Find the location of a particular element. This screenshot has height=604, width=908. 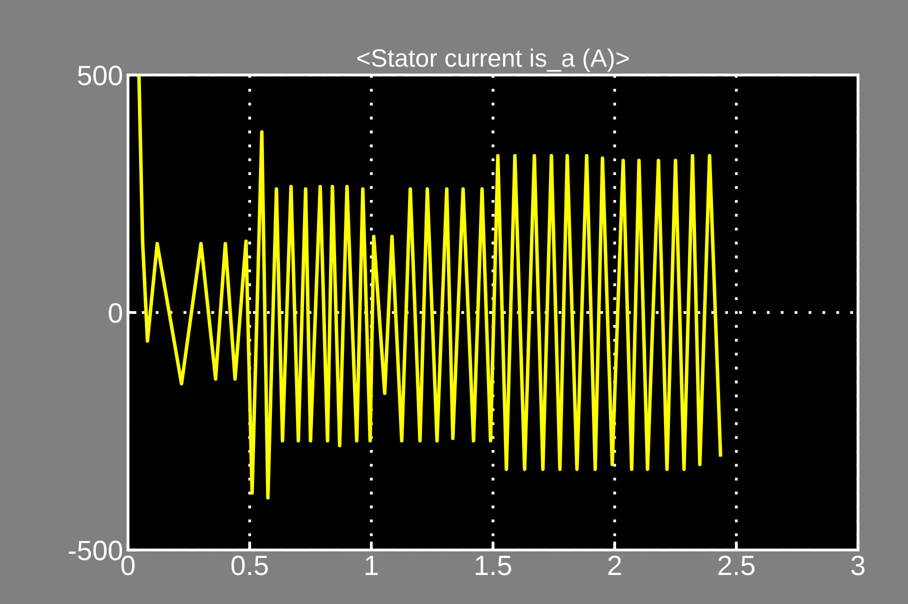

y-tick-label: -500 is located at coordinates (95, 550).